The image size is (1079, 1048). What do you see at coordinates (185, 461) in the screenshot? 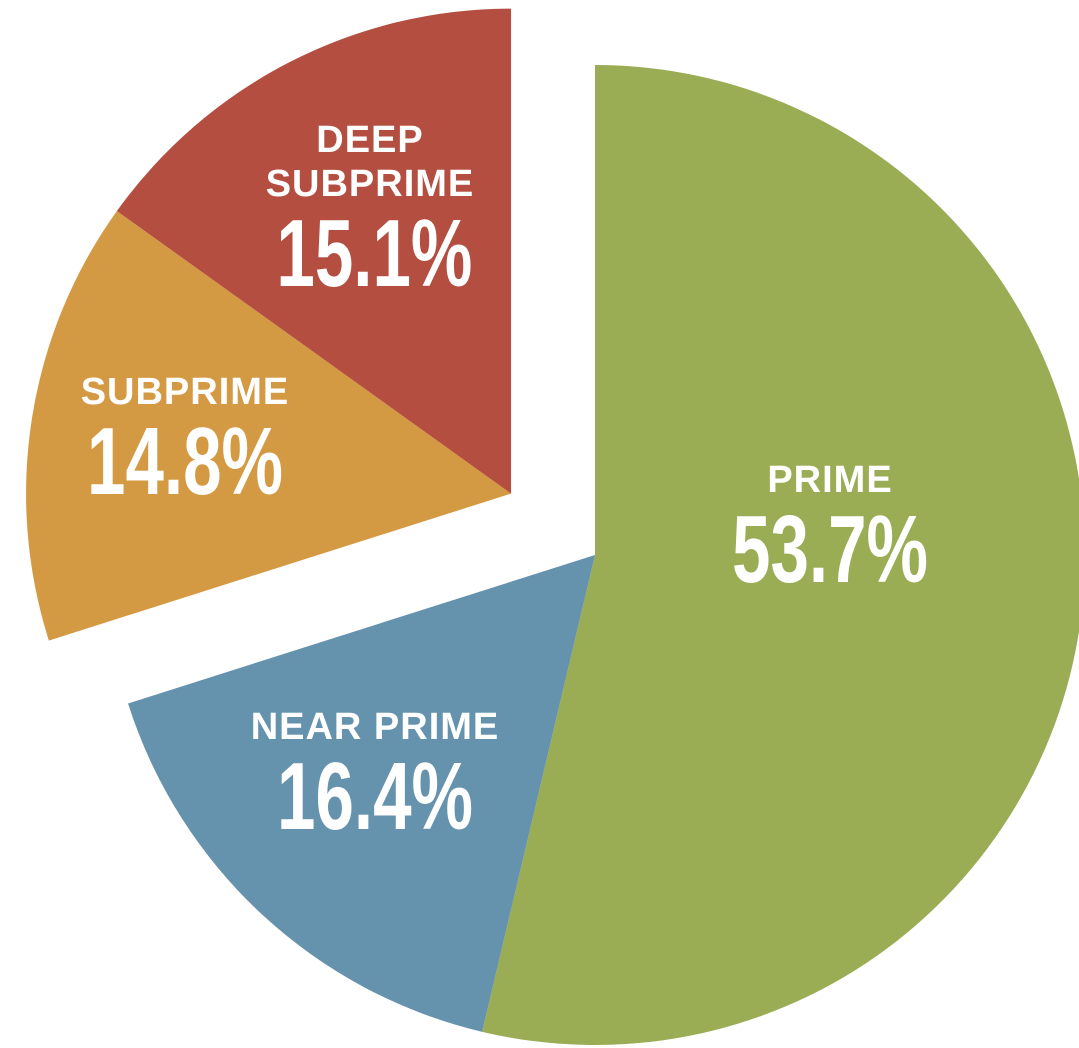
I see `value-label: 14.8%` at bounding box center [185, 461].